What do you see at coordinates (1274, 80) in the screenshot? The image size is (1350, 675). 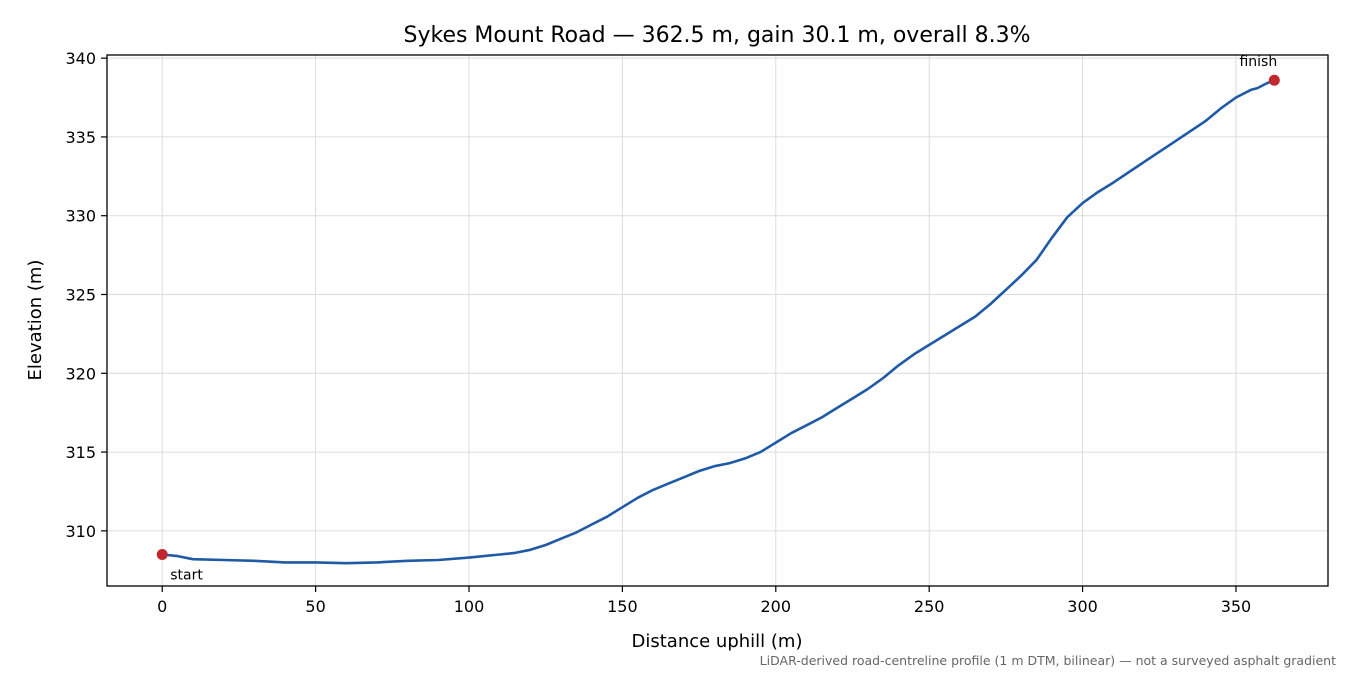 I see `finish-marker` at bounding box center [1274, 80].